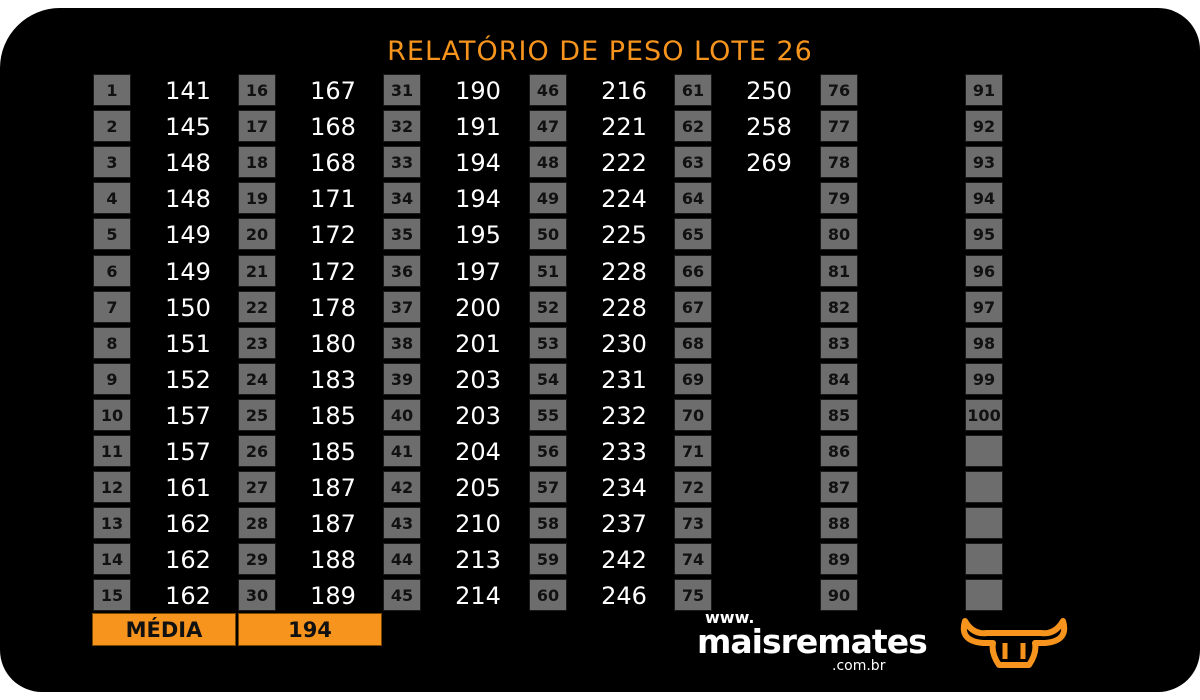 The image size is (1200, 700). What do you see at coordinates (112, 90) in the screenshot?
I see `row-number: 1` at bounding box center [112, 90].